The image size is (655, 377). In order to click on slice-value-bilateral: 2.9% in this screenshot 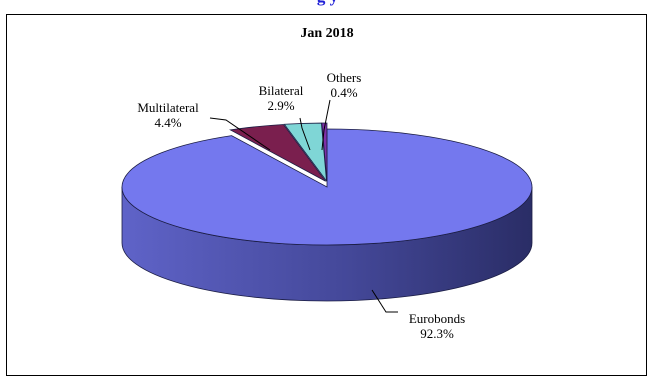, I will do `click(280, 105)`.